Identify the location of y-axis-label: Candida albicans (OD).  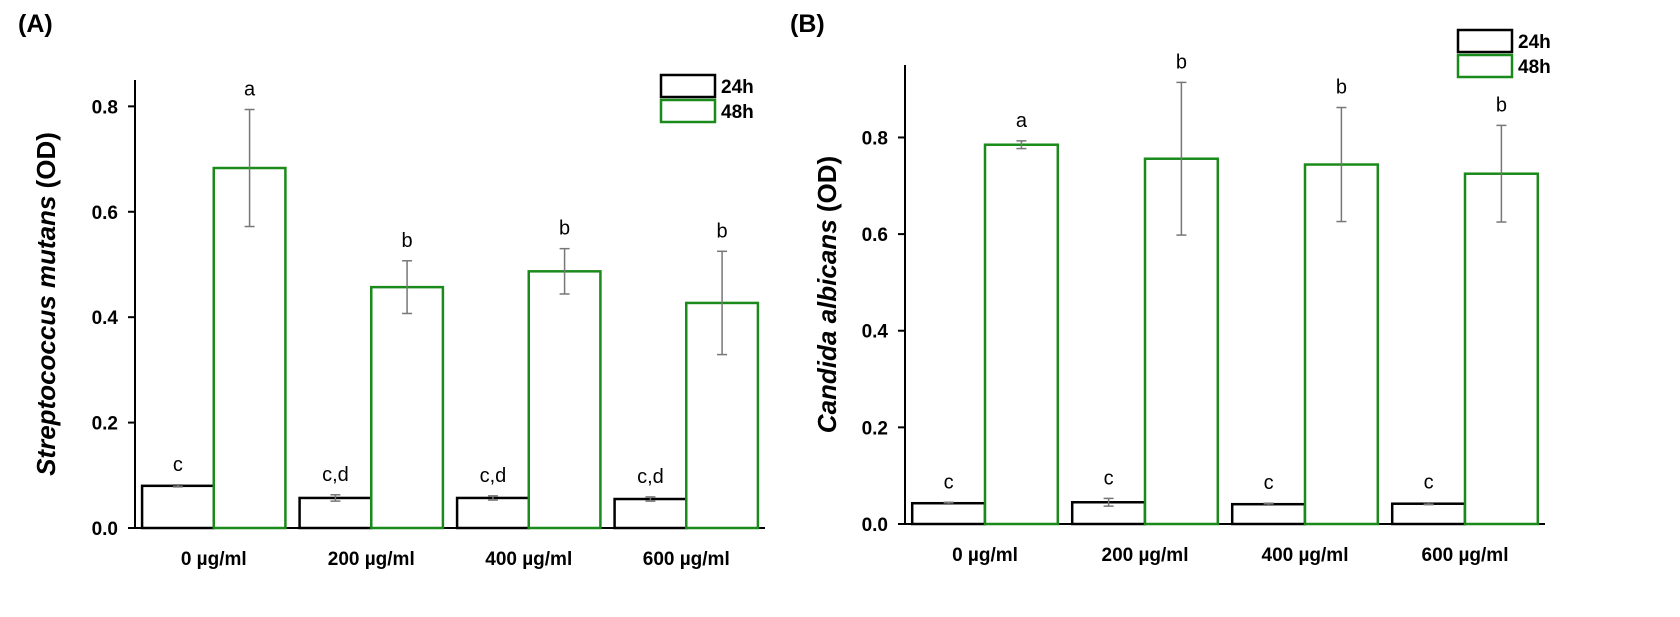
(827, 294).